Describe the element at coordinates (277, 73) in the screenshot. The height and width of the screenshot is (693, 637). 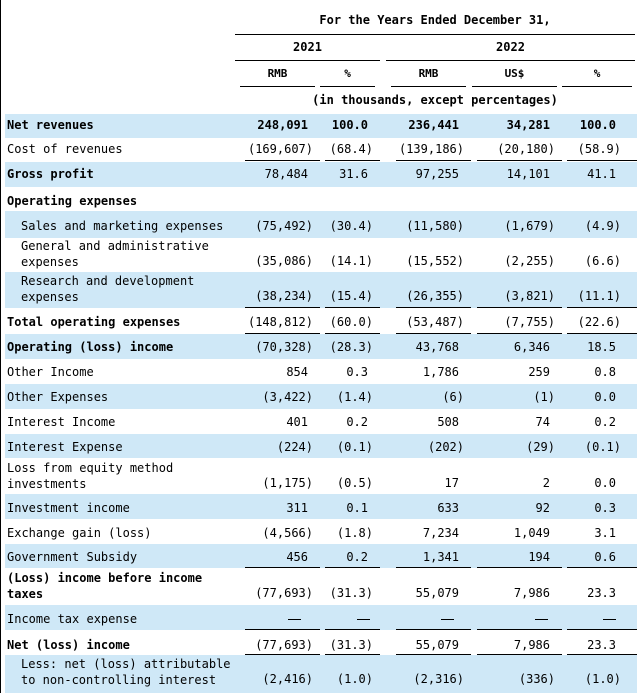
I see `col-header-rmb-2021: RMB` at that location.